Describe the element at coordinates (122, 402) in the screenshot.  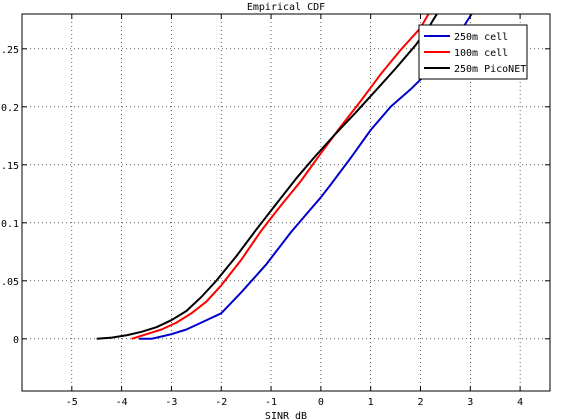
I see `x-tick-label: -4` at that location.